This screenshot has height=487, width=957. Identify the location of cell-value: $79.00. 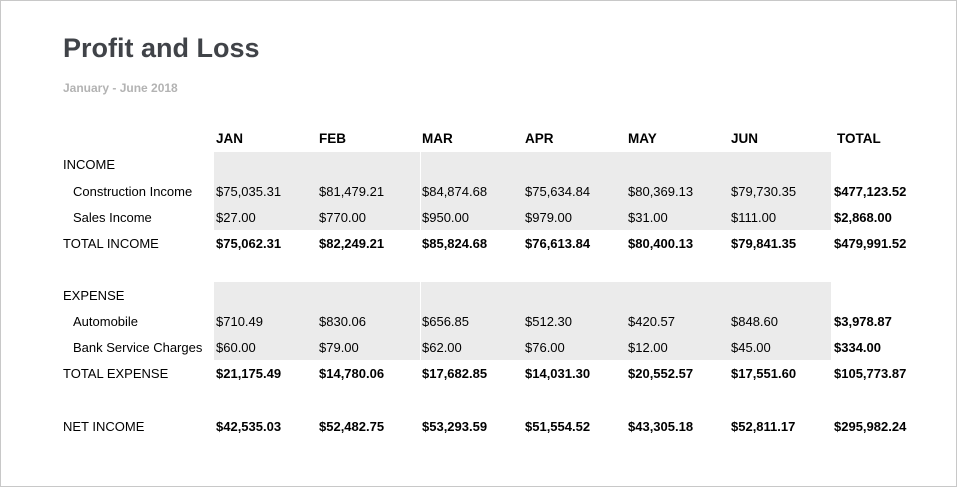
(339, 347).